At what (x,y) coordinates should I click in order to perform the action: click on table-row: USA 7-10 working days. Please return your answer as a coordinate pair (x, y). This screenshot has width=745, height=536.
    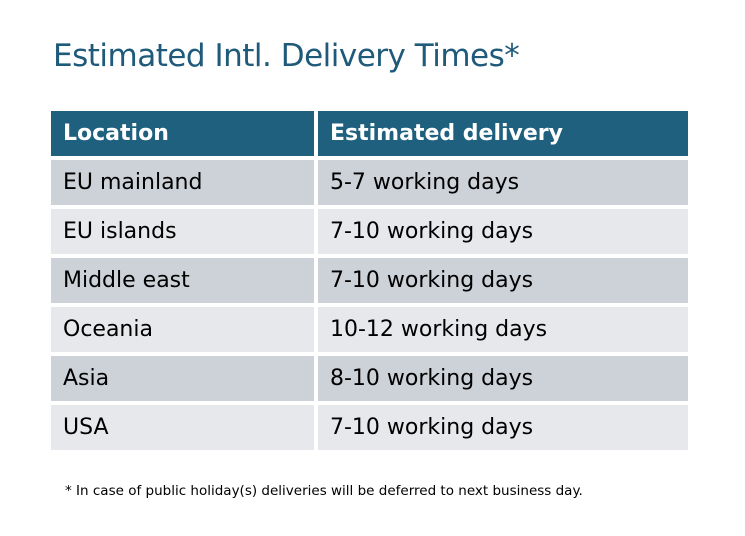
    Looking at the image, I should click on (369, 427).